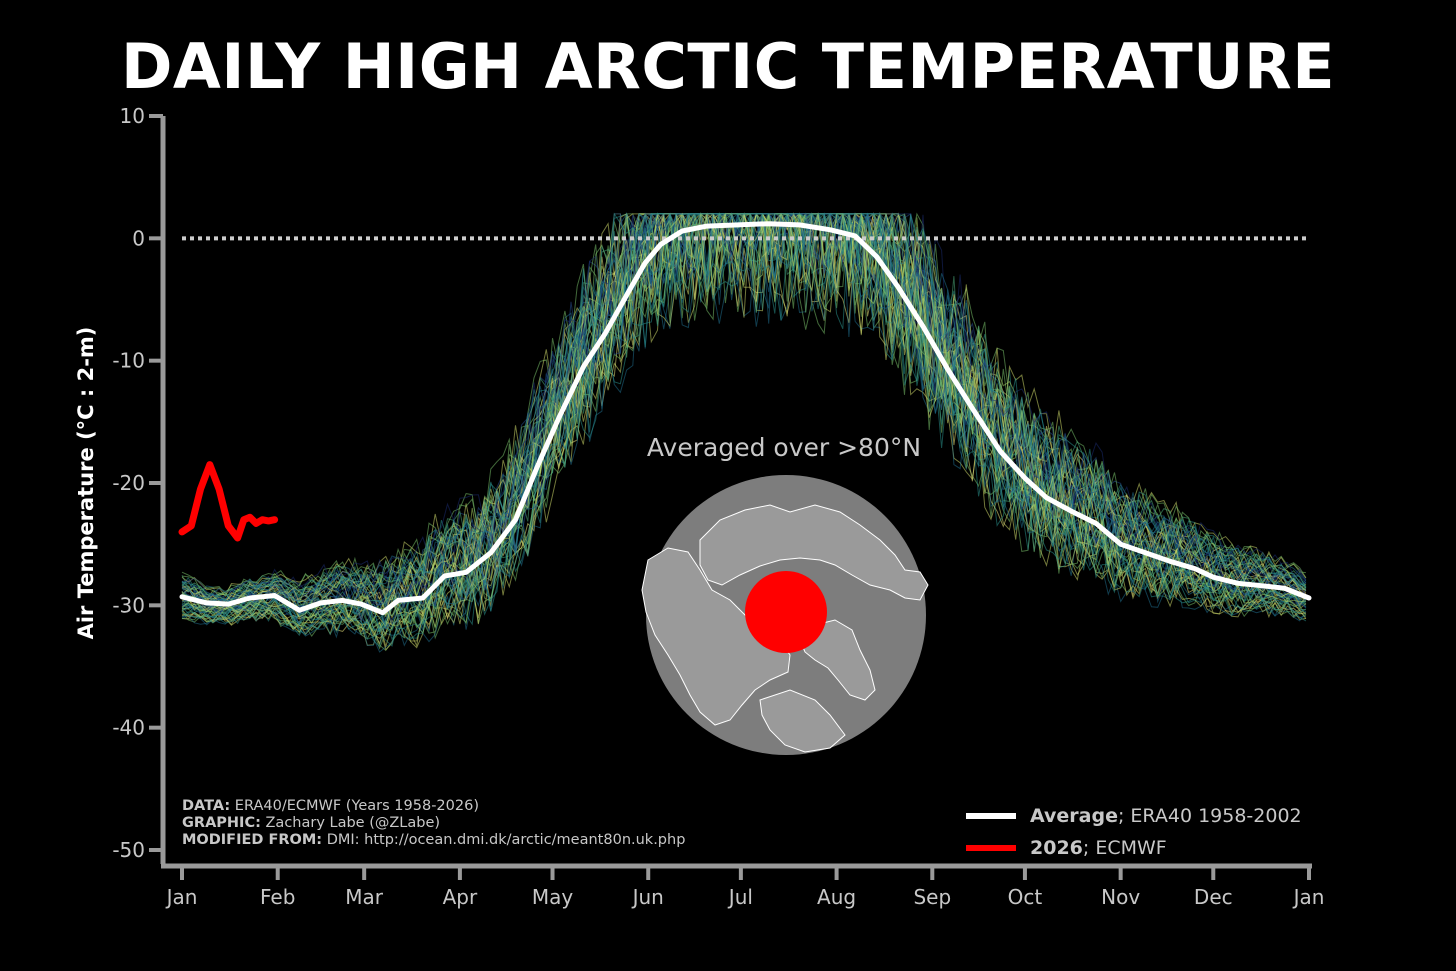  I want to click on x-tick-label: Aug, so click(836, 897).